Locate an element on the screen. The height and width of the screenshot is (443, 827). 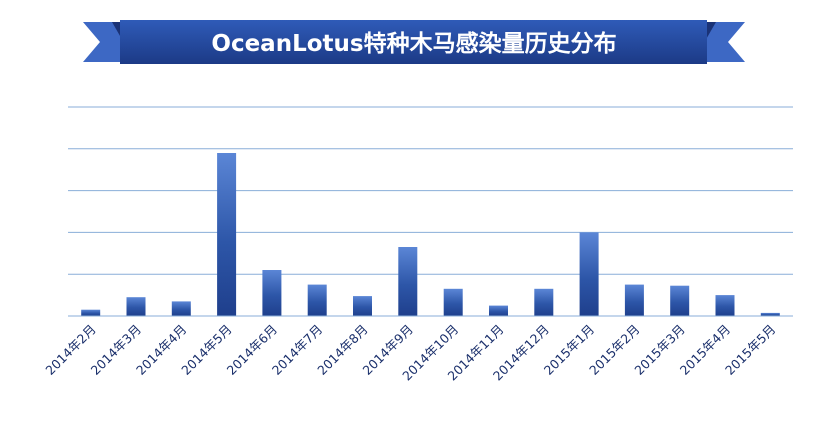
banner-ribbon is located at coordinates (413, 42).